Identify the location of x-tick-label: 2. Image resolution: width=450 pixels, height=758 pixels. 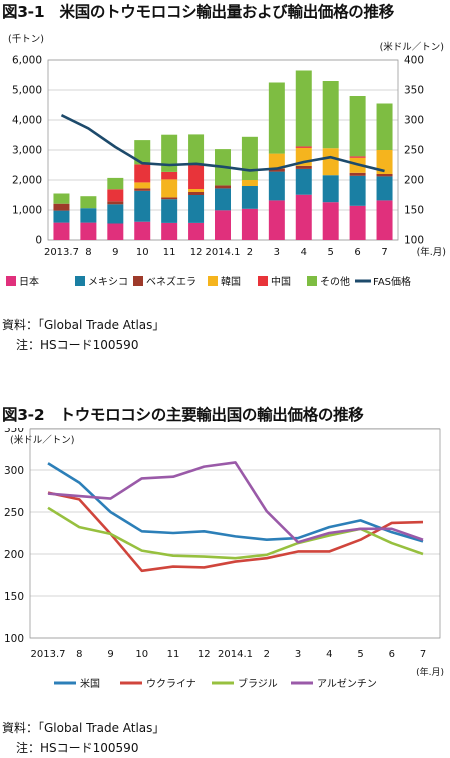
(267, 654).